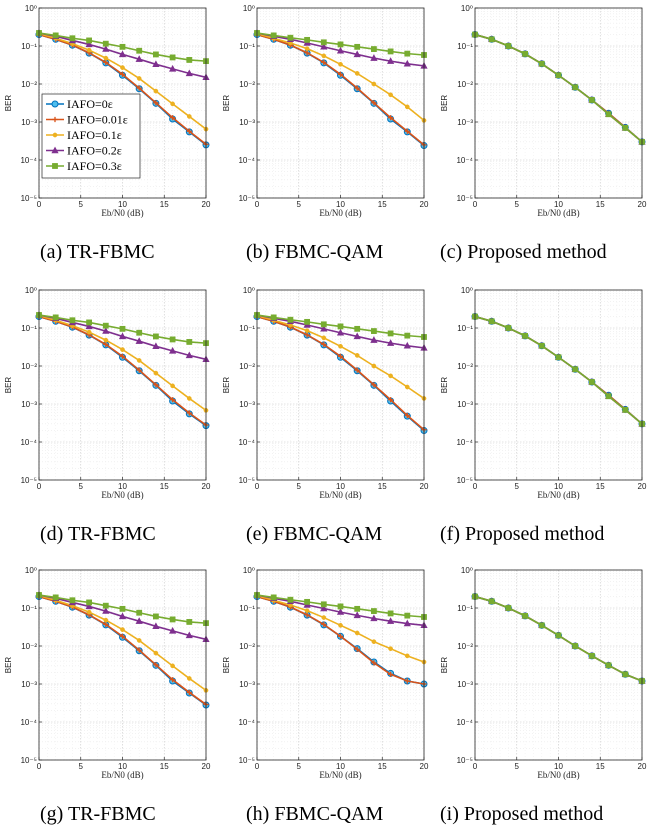 This screenshot has height=832, width=647. What do you see at coordinates (90, 104) in the screenshot?
I see `legend-label: IAFO=0ε` at bounding box center [90, 104].